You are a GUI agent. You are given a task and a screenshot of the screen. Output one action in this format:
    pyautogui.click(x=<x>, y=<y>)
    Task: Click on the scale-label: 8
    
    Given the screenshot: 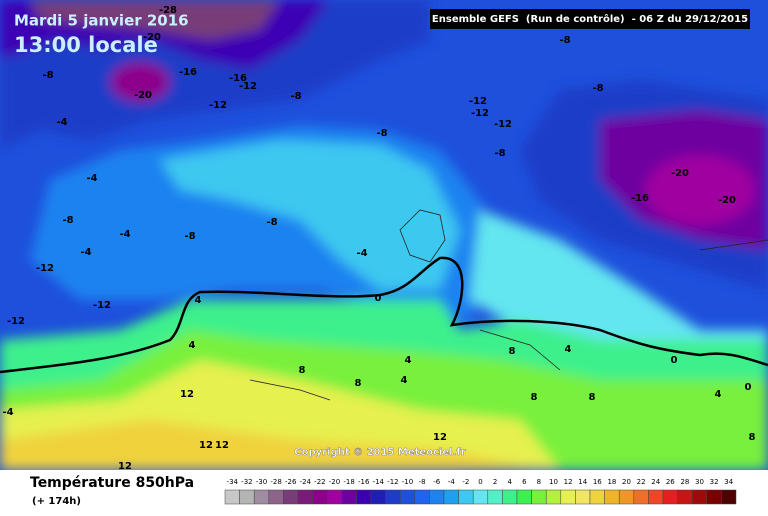 What is the action you would take?
    pyautogui.click(x=539, y=482)
    